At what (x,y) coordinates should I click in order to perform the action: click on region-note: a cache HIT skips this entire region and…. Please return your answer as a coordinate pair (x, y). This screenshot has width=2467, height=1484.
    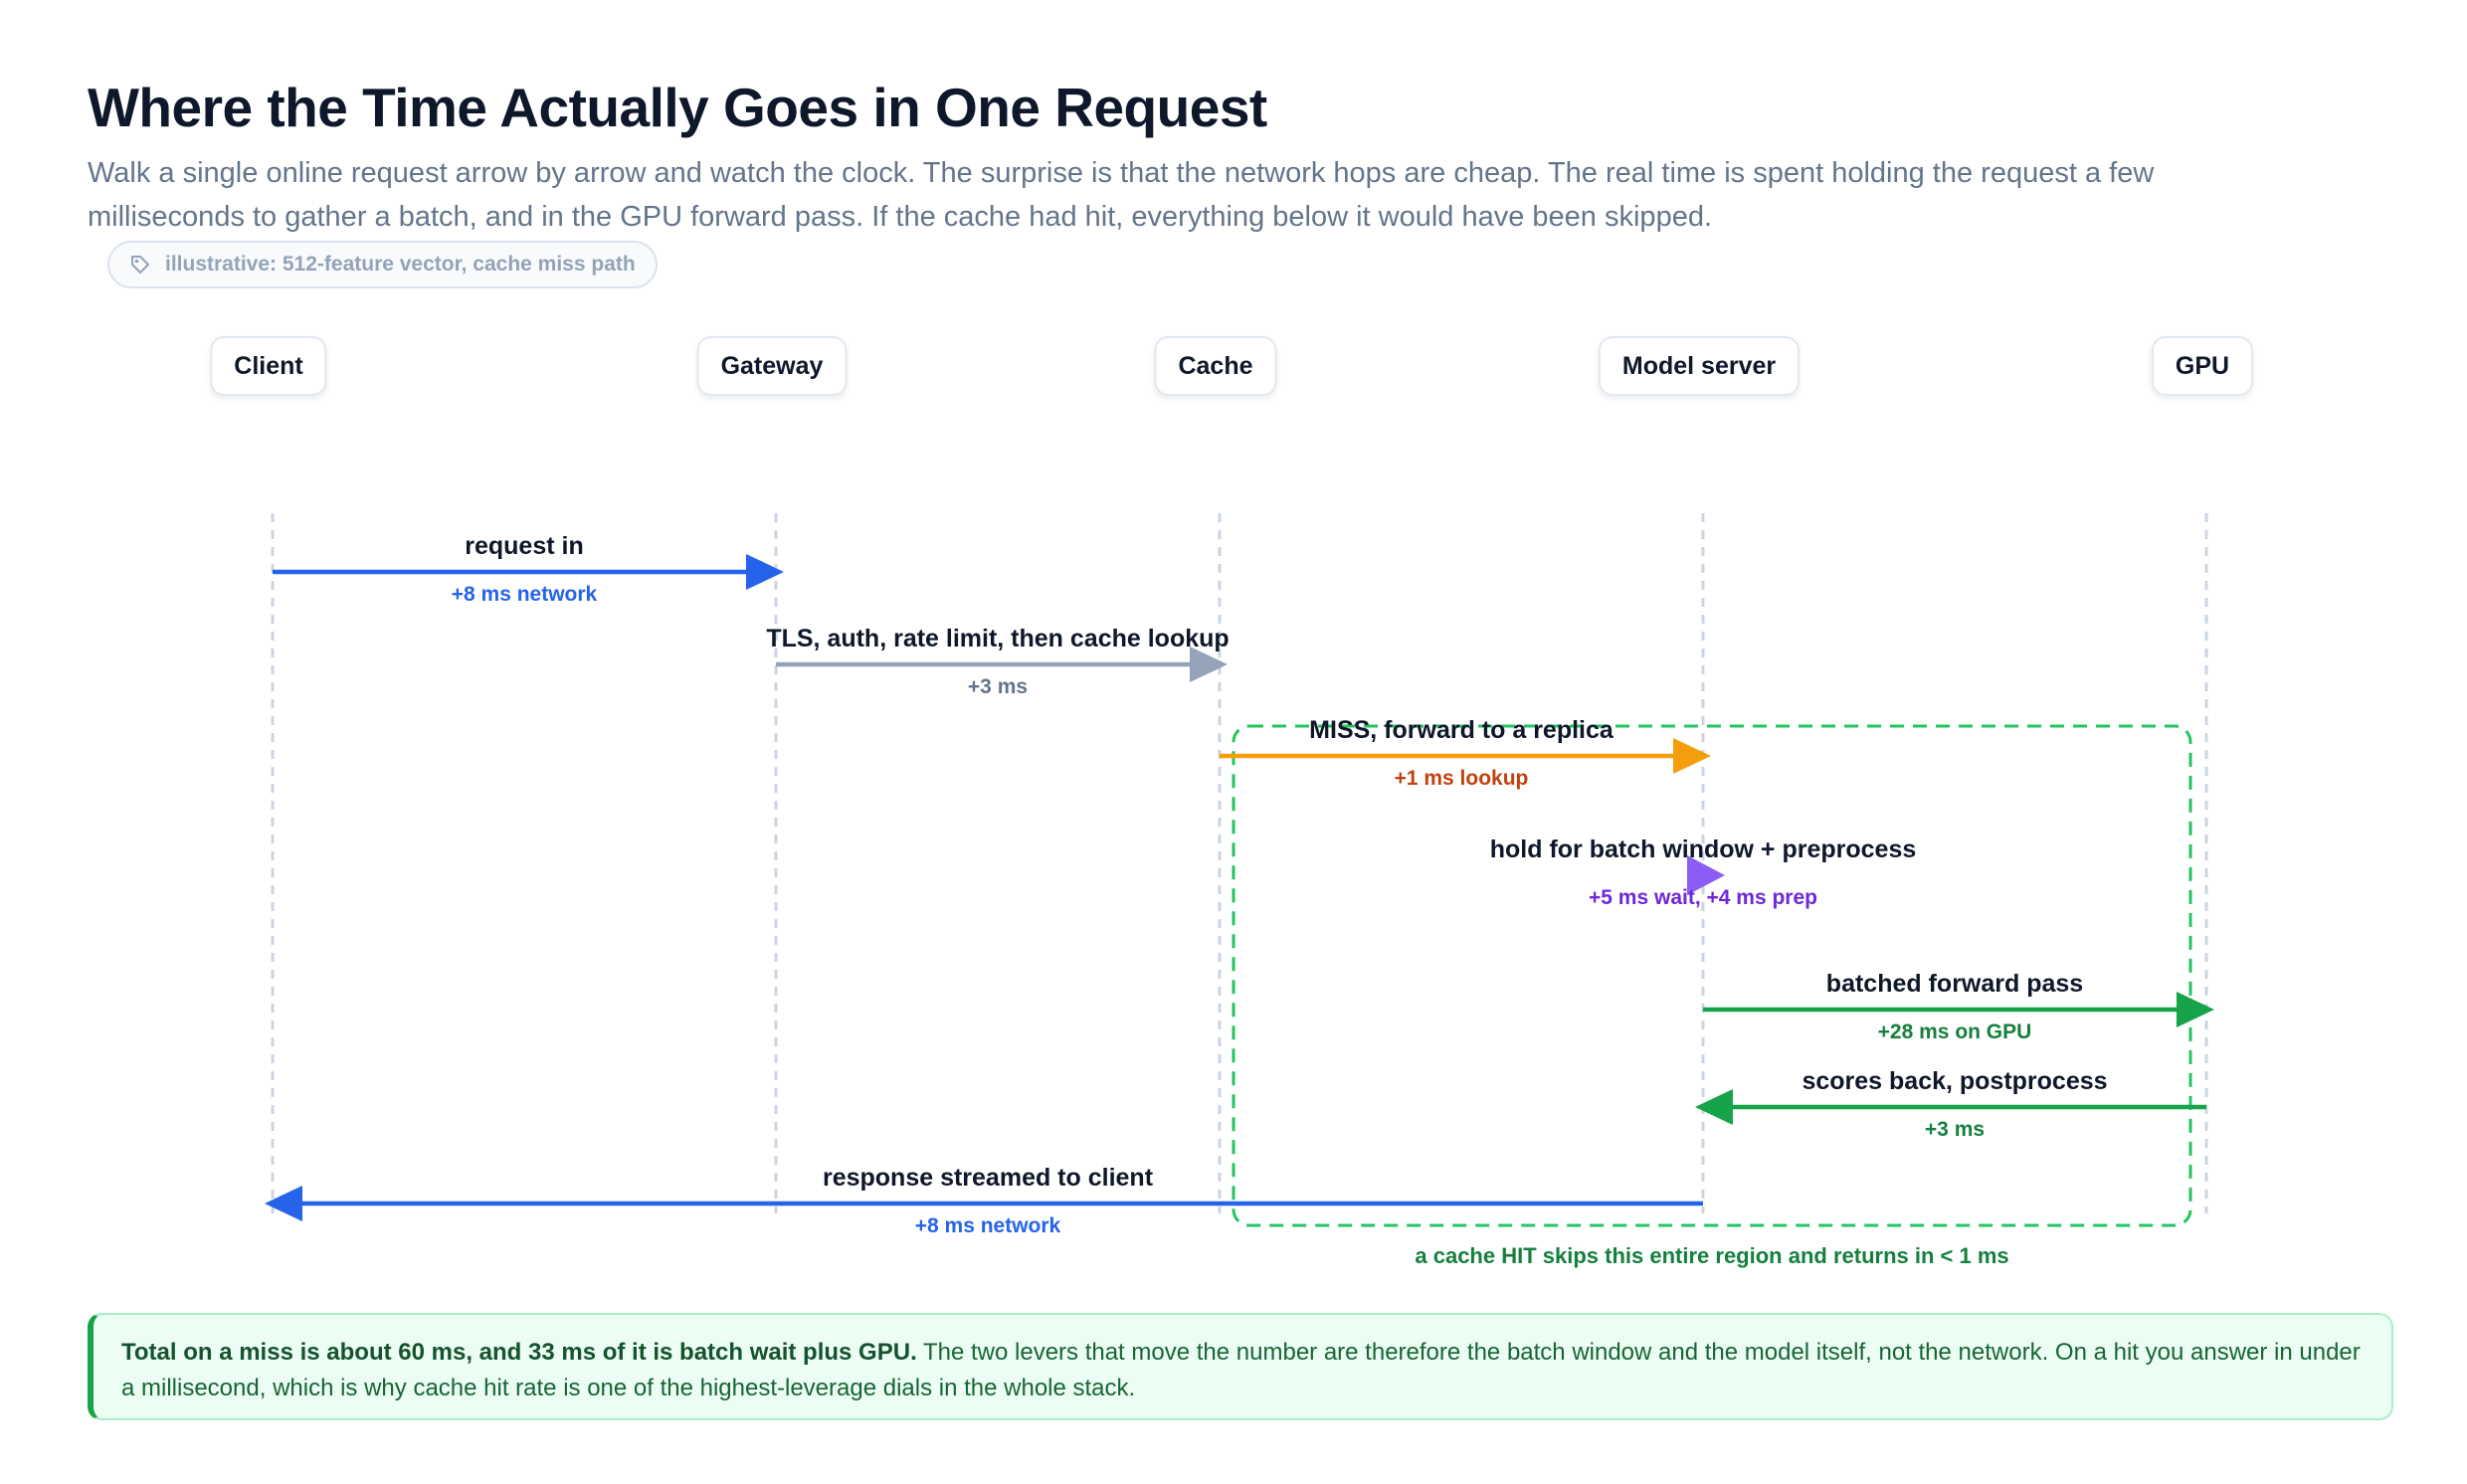
    Looking at the image, I should click on (1712, 1255).